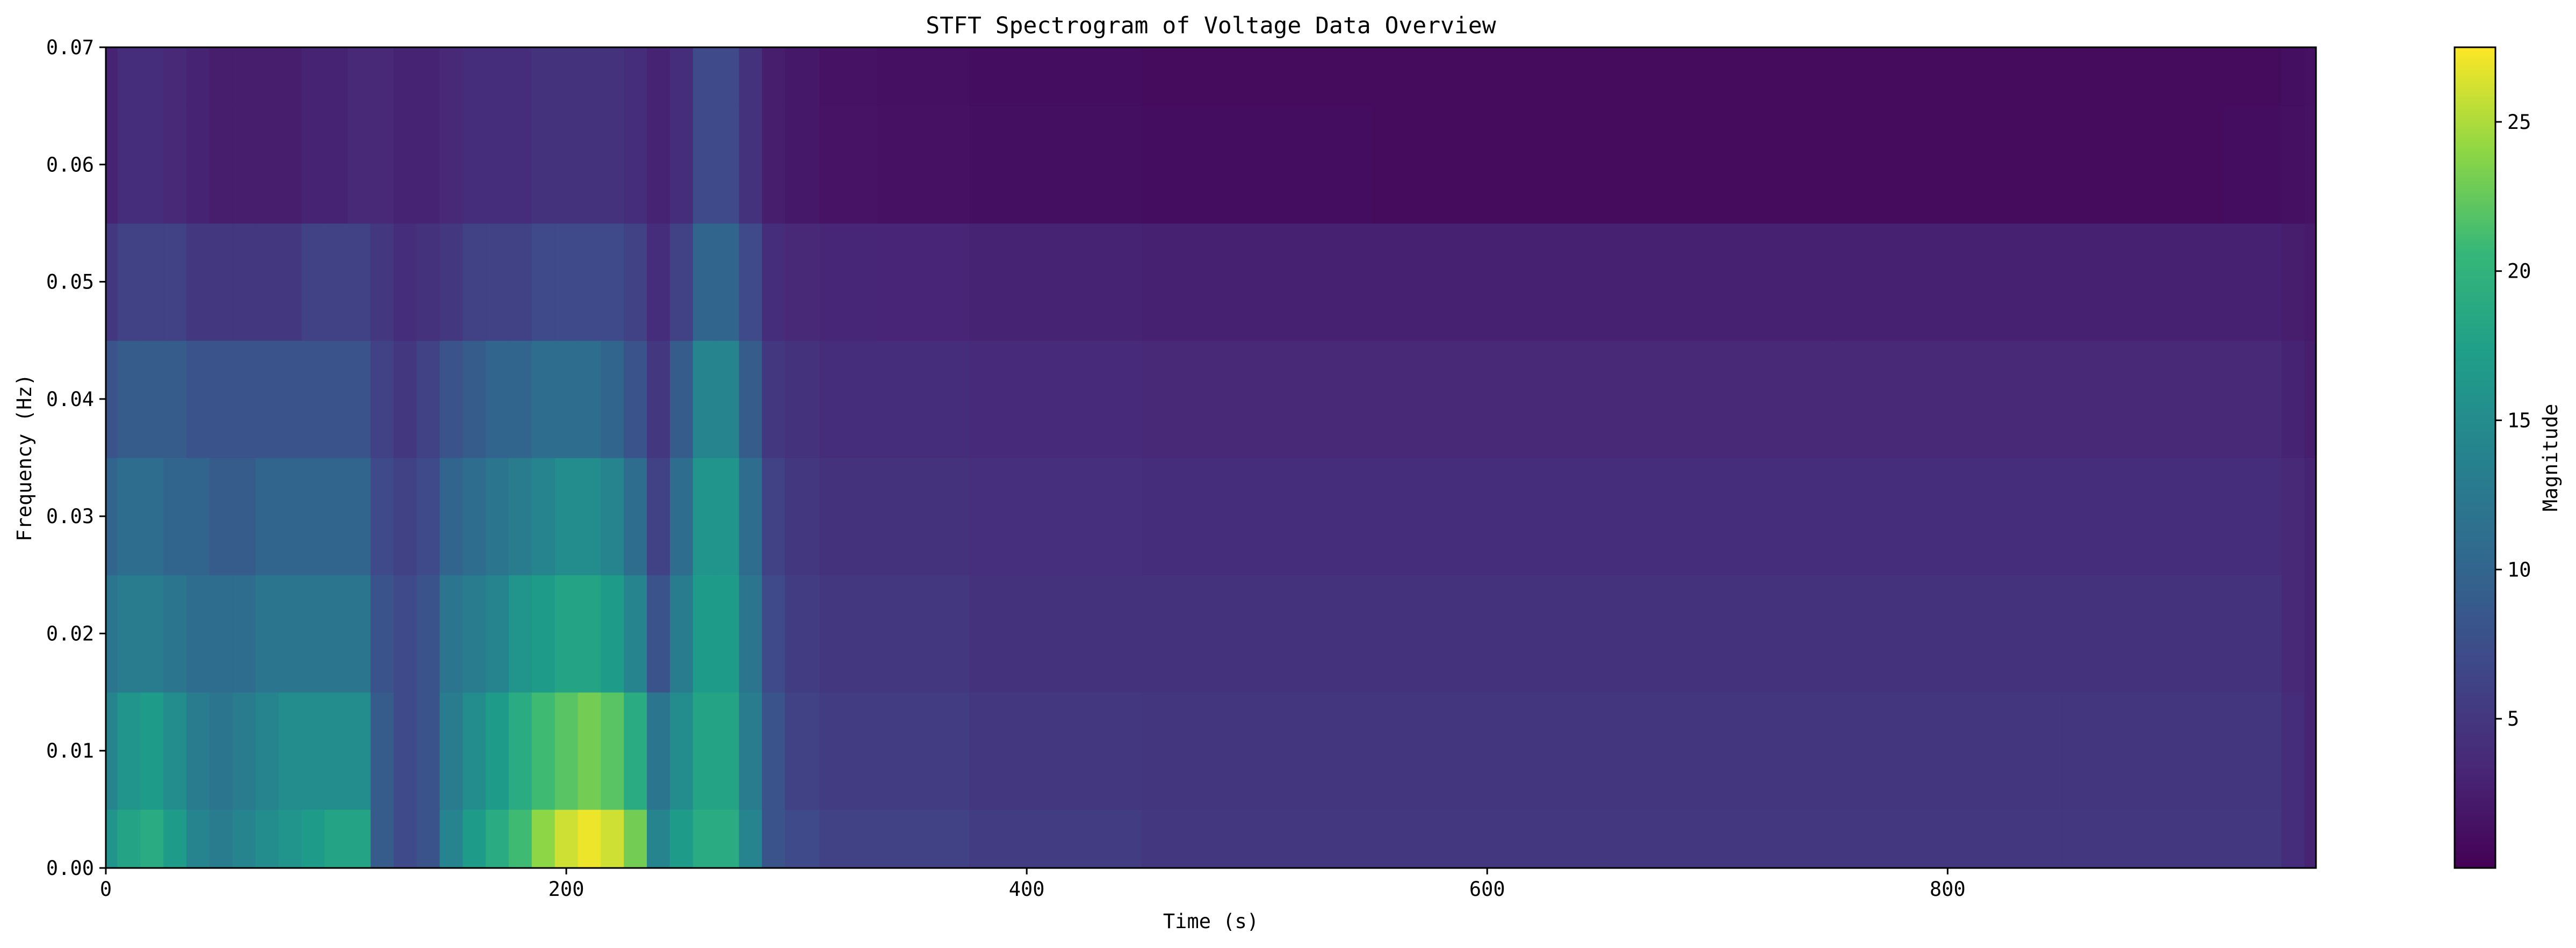 This screenshot has height=948, width=2576. What do you see at coordinates (70, 516) in the screenshot?
I see `y-tick-label: 0.03` at bounding box center [70, 516].